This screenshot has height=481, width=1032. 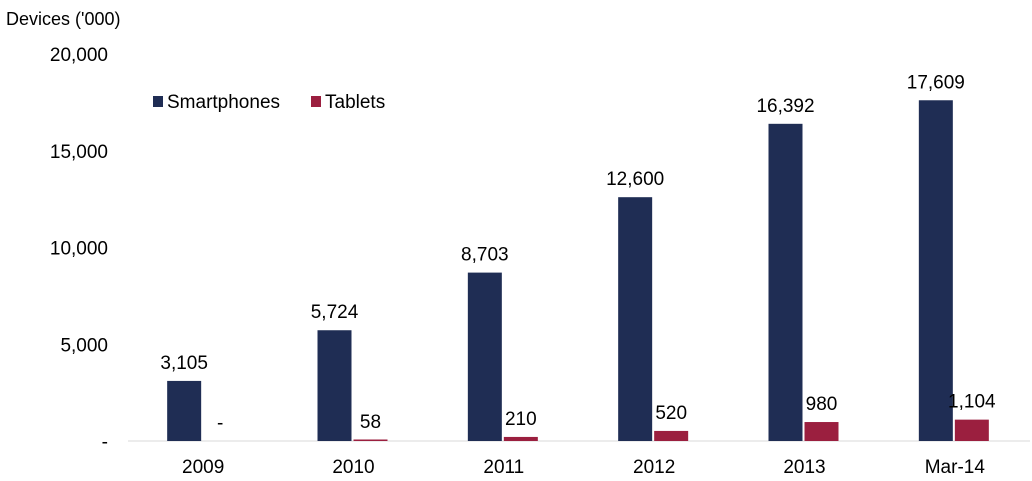 I want to click on y-tick-label: 10,000, so click(x=79, y=249).